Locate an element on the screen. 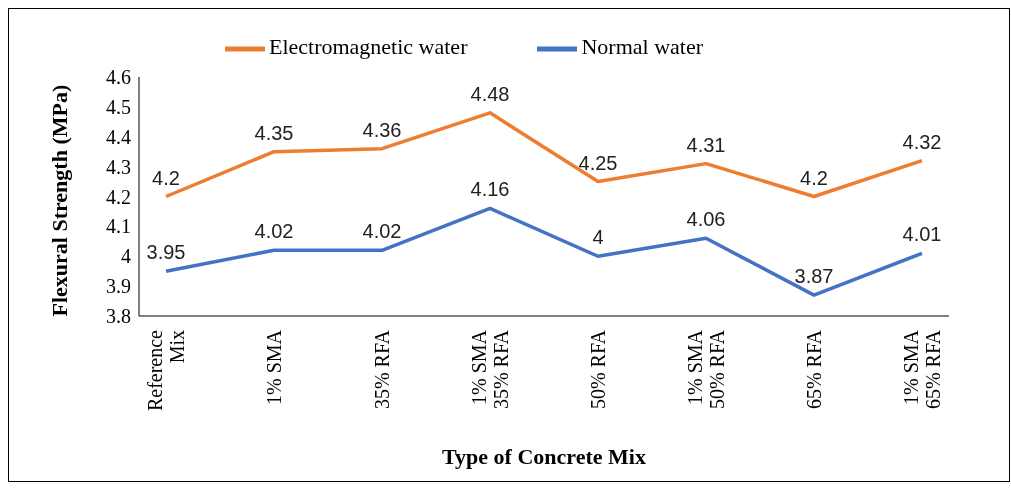  x-tick-label: 65% RFA is located at coordinates (814, 369).